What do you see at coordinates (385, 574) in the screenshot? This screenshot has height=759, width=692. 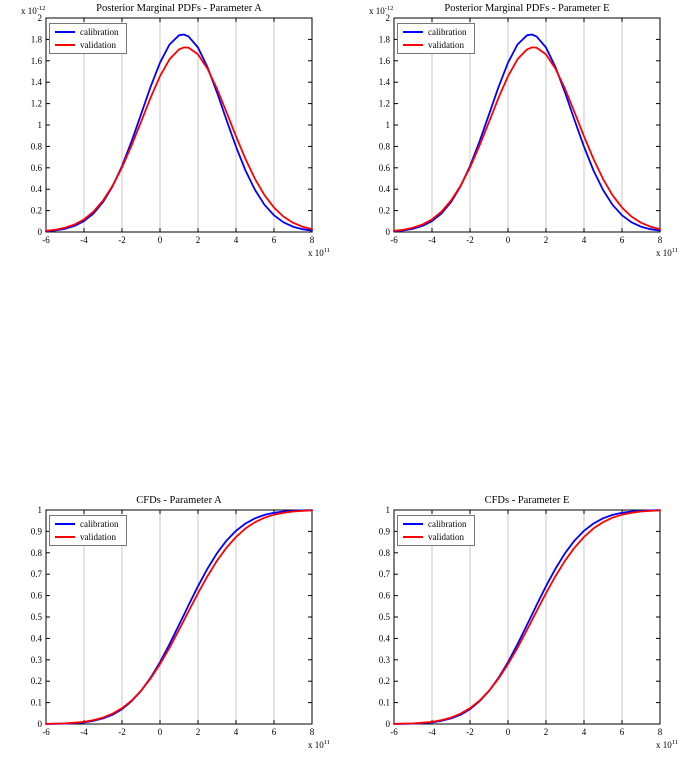 I see `y-tick-label: 0.7` at bounding box center [385, 574].